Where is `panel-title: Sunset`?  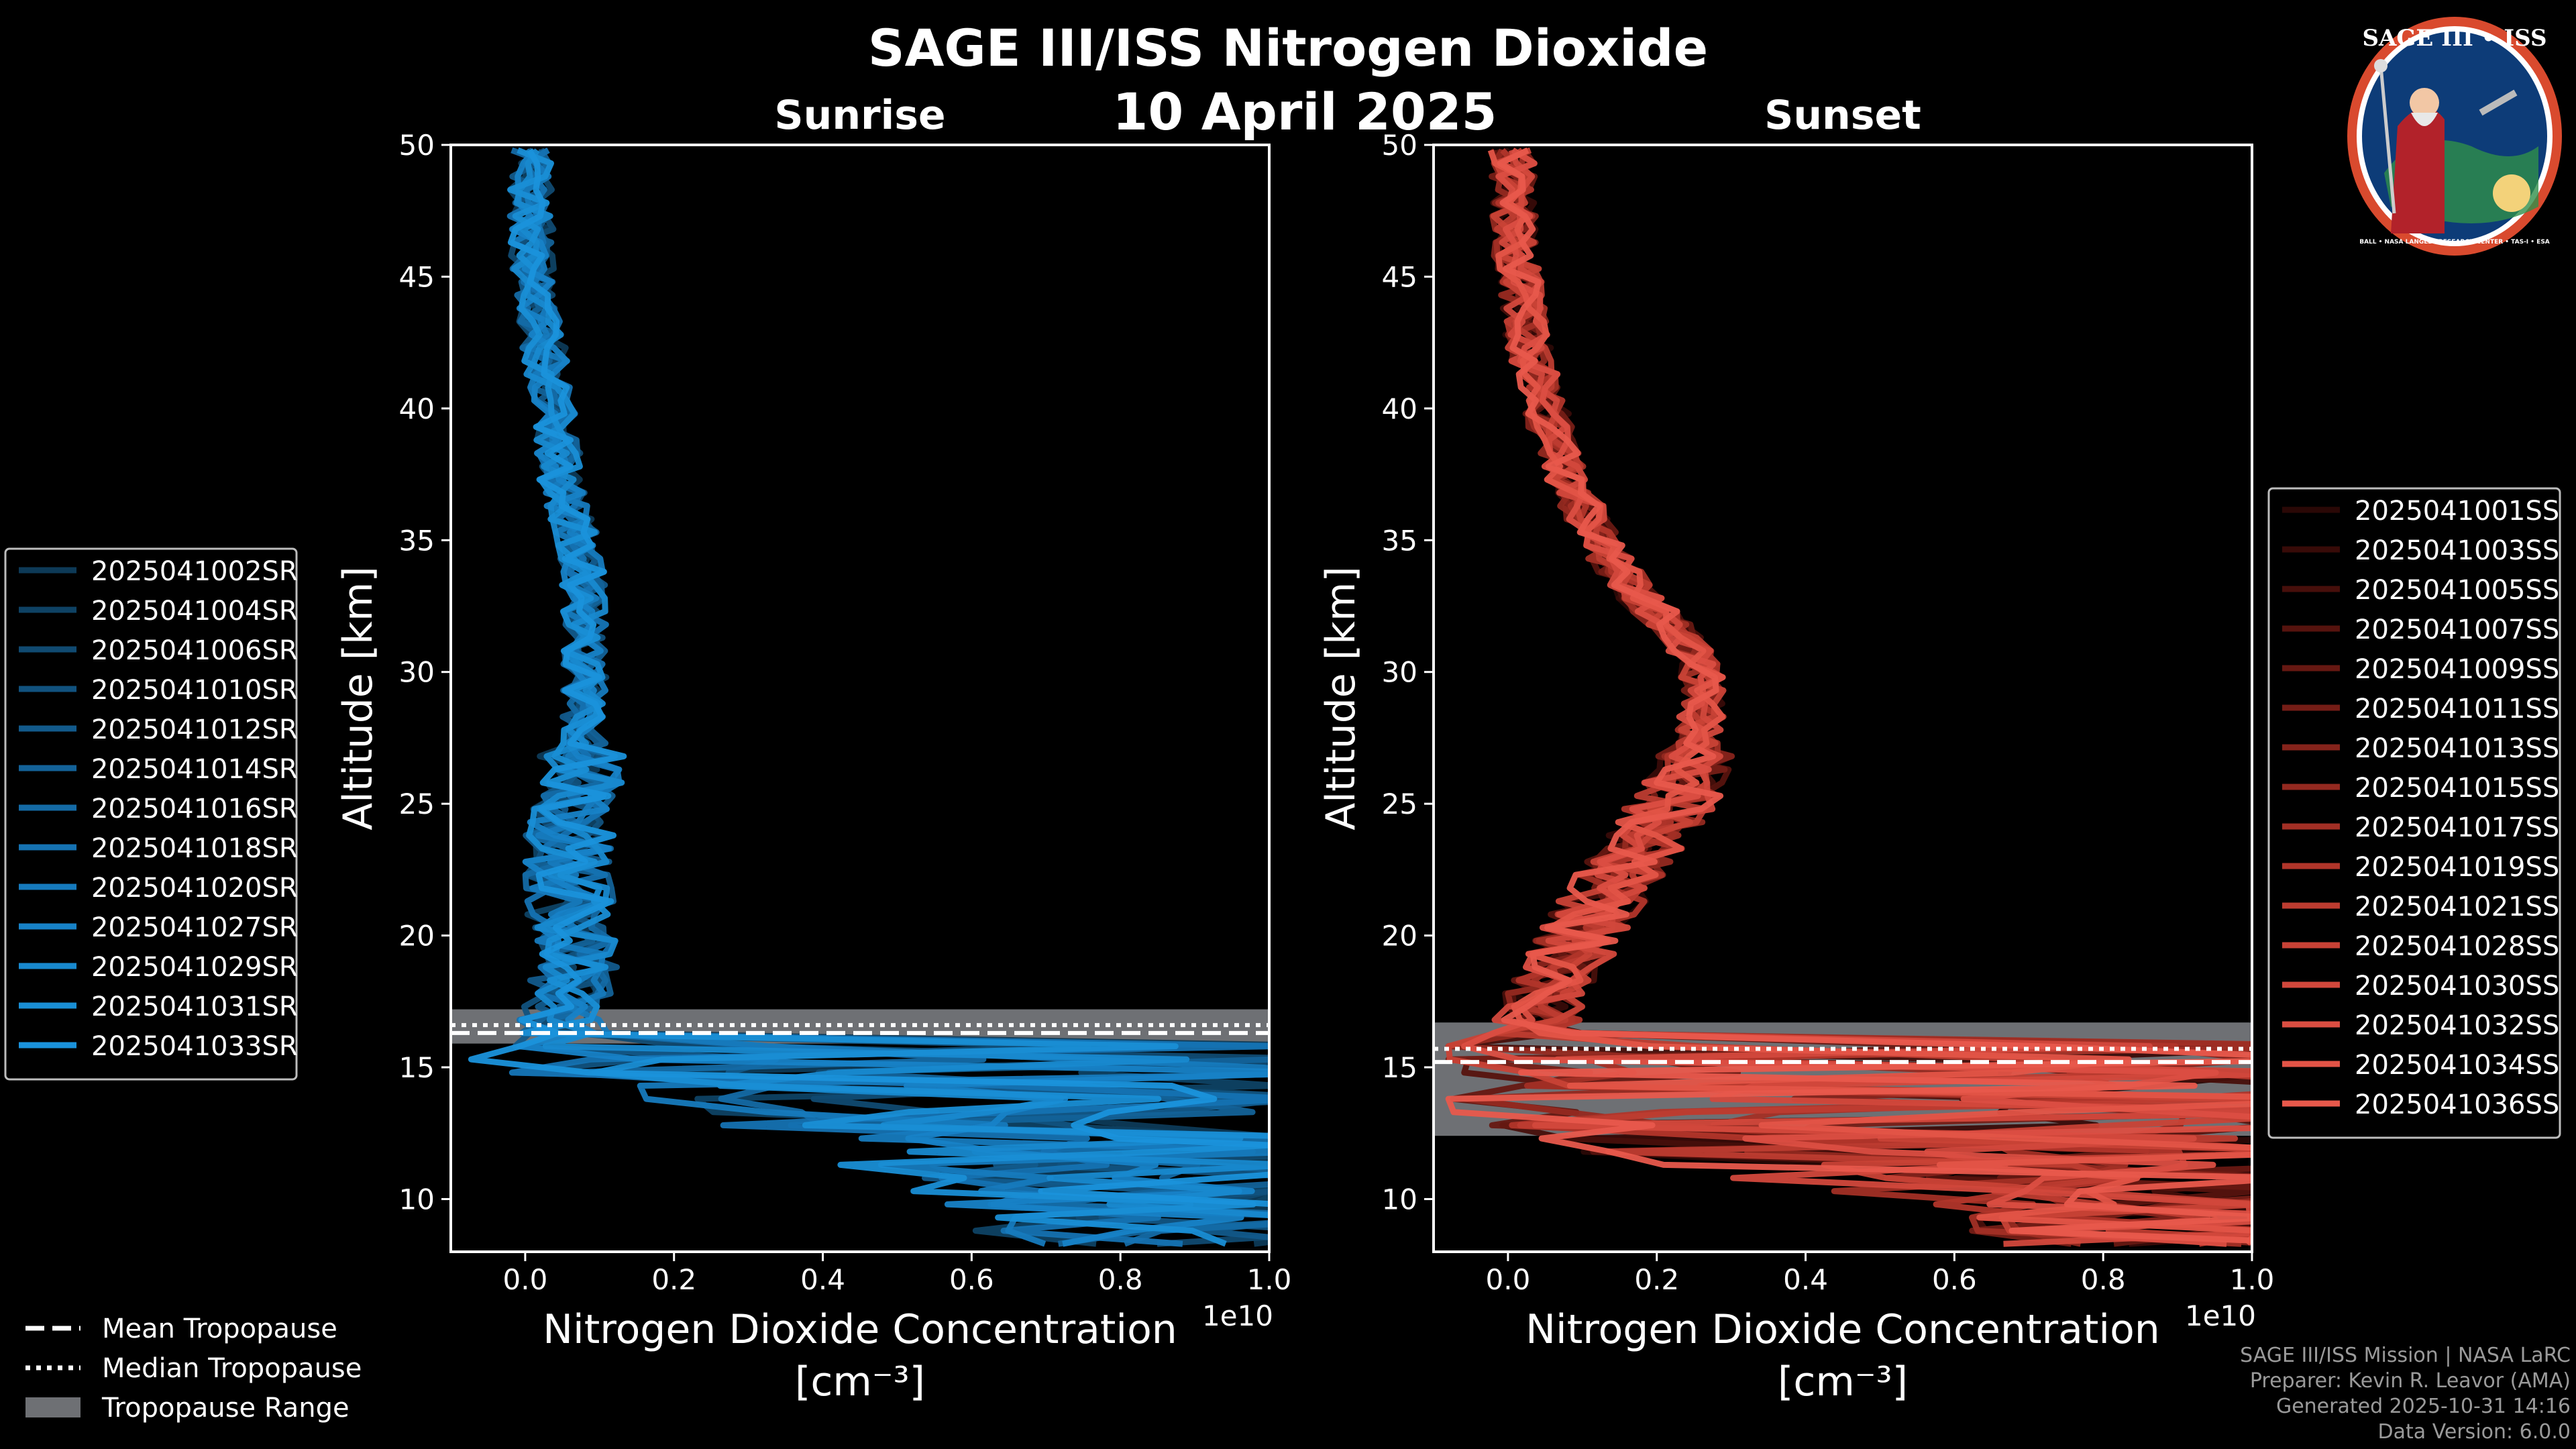
panel-title: Sunset is located at coordinates (1842, 115).